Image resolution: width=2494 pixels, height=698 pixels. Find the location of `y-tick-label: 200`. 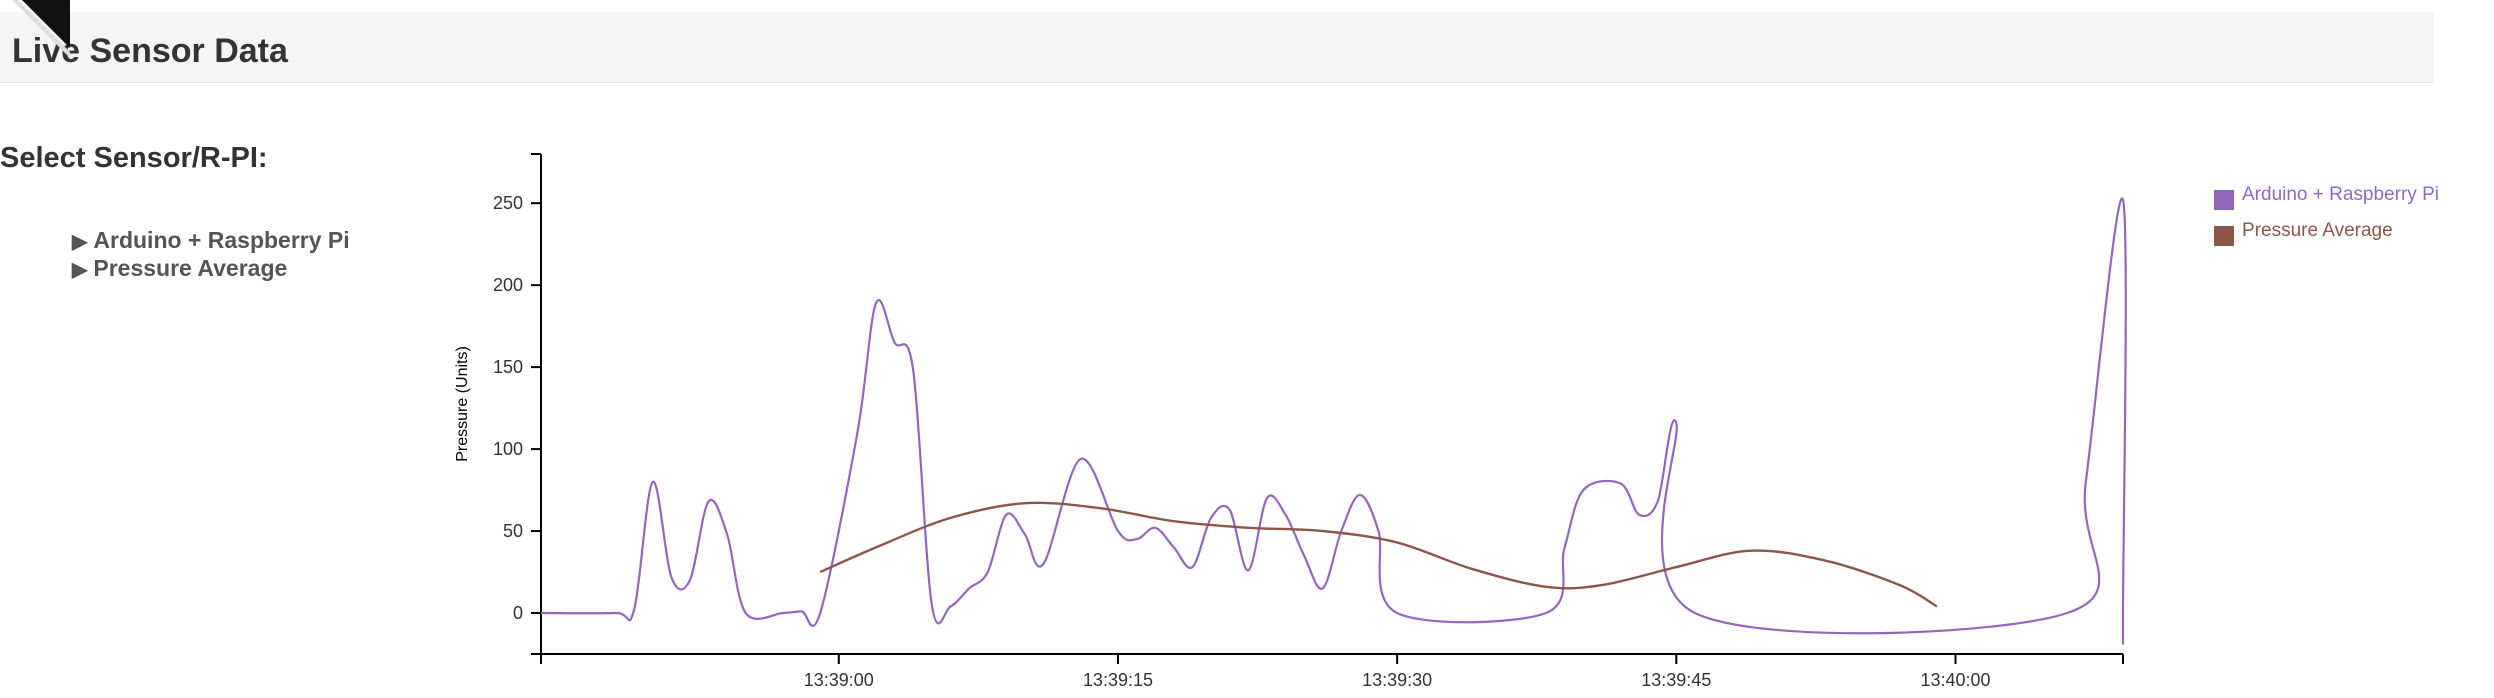

y-tick-label: 200 is located at coordinates (508, 285).